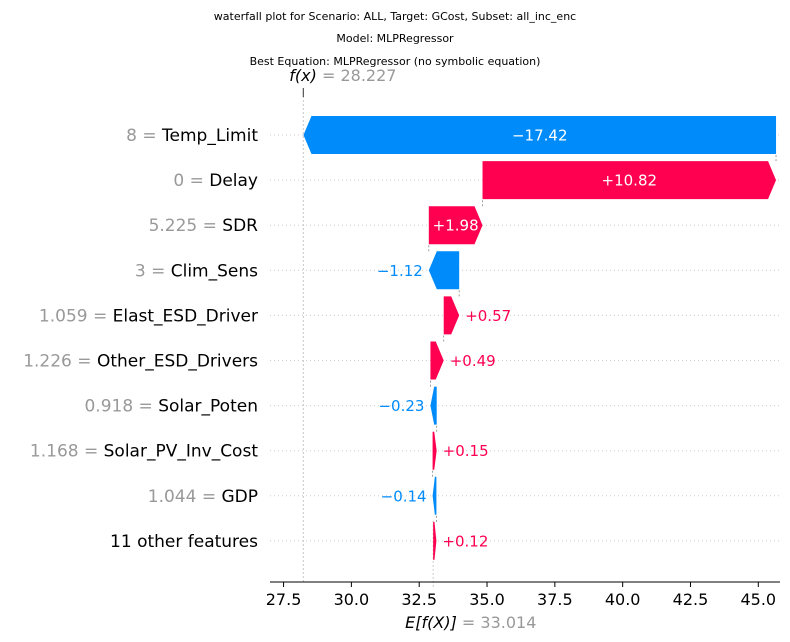  I want to click on feature-label: 3 = Clim_Sens, so click(196, 271).